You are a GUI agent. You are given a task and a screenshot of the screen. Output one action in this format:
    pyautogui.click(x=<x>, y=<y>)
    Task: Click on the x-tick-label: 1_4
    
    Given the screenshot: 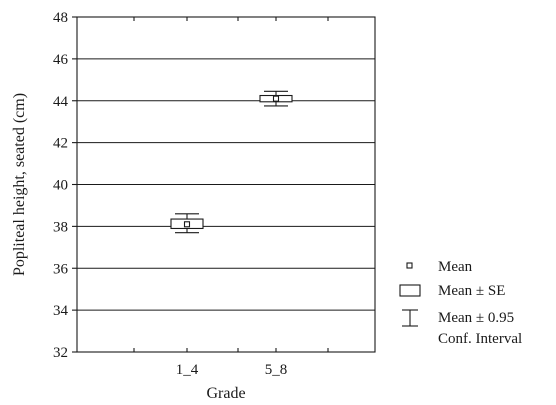 What is the action you would take?
    pyautogui.click(x=187, y=370)
    